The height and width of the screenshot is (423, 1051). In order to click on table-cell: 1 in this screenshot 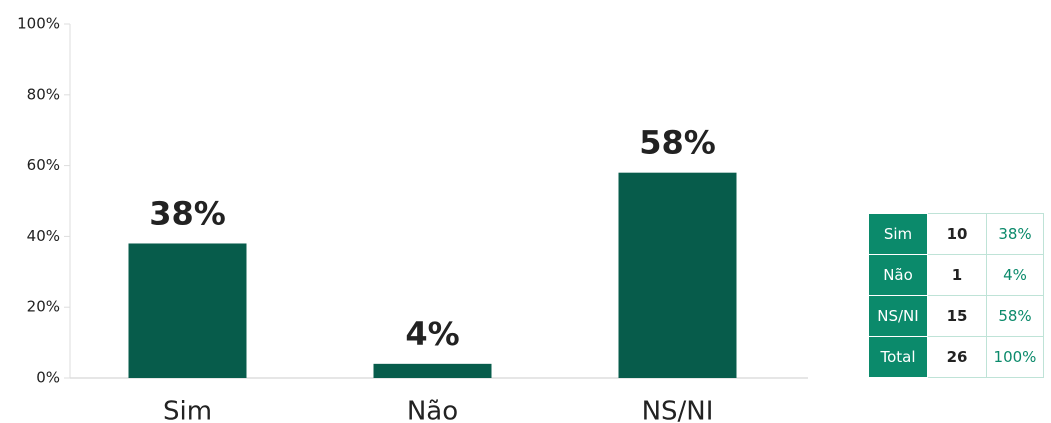, I will do `click(957, 275)`.